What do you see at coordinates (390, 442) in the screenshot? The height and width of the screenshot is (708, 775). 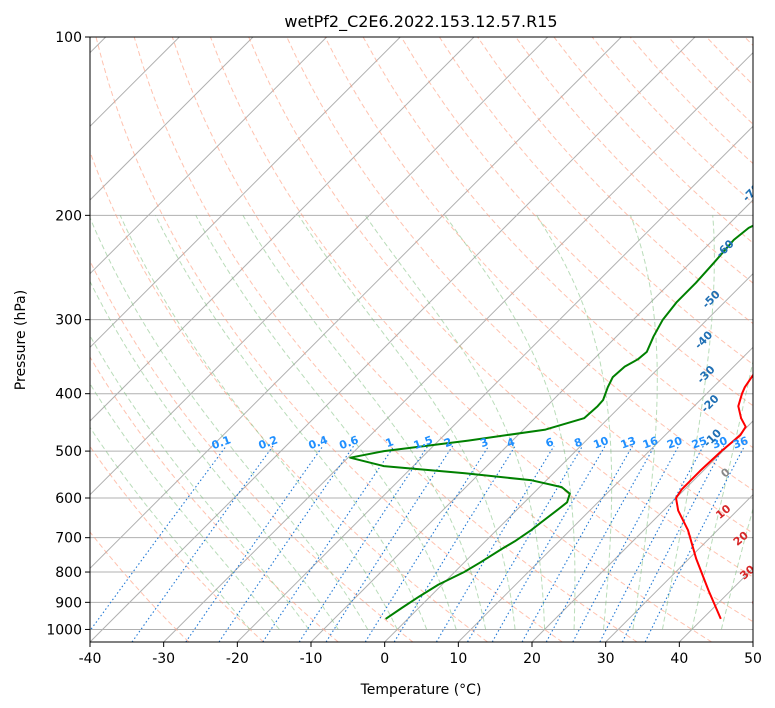 I see `mixing-ratio-label: 1` at bounding box center [390, 442].